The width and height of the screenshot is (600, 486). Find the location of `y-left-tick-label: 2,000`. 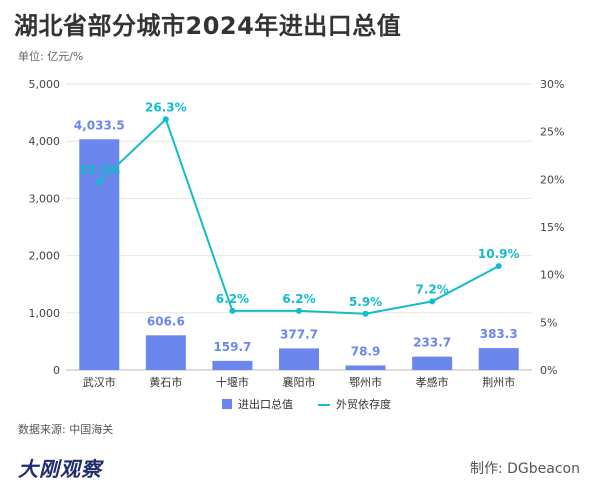

y-left-tick-label: 2,000 is located at coordinates (45, 256).